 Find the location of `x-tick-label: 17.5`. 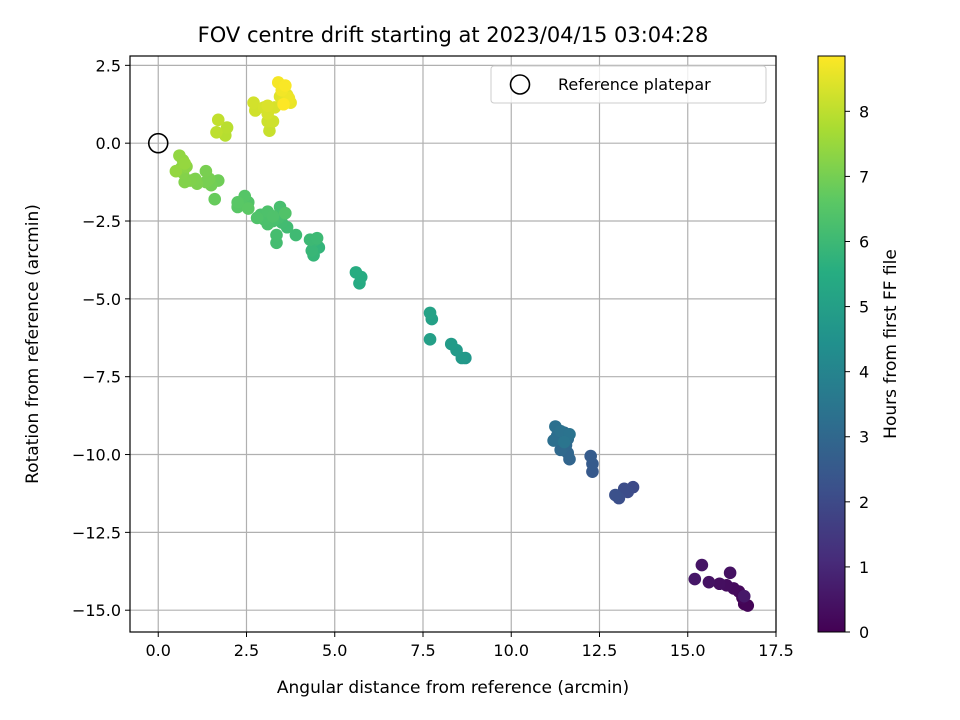

x-tick-label: 17.5 is located at coordinates (776, 650).